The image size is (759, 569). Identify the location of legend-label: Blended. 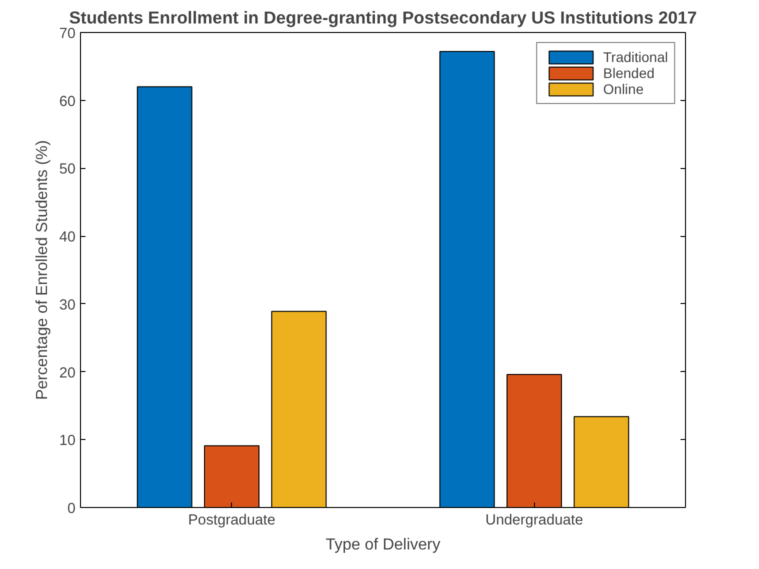
(629, 73).